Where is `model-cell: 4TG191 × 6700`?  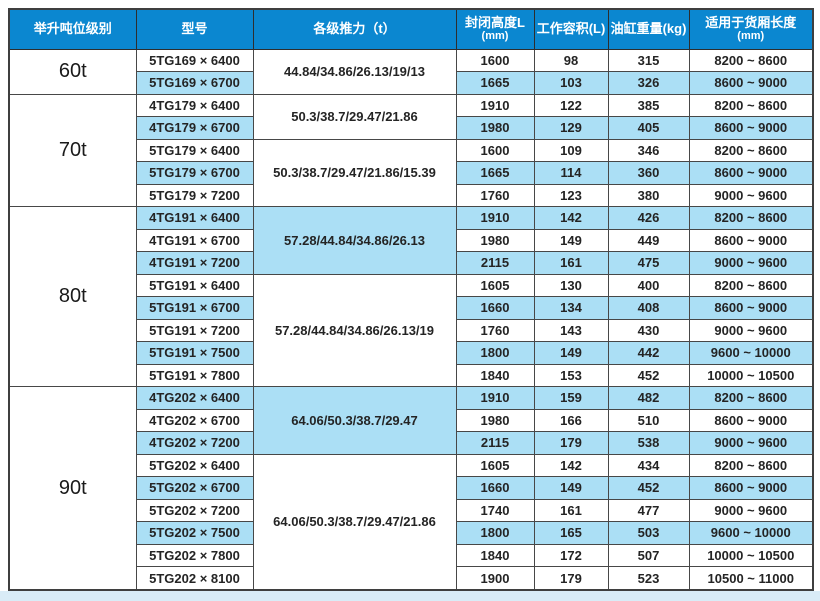 model-cell: 4TG191 × 6700 is located at coordinates (194, 240).